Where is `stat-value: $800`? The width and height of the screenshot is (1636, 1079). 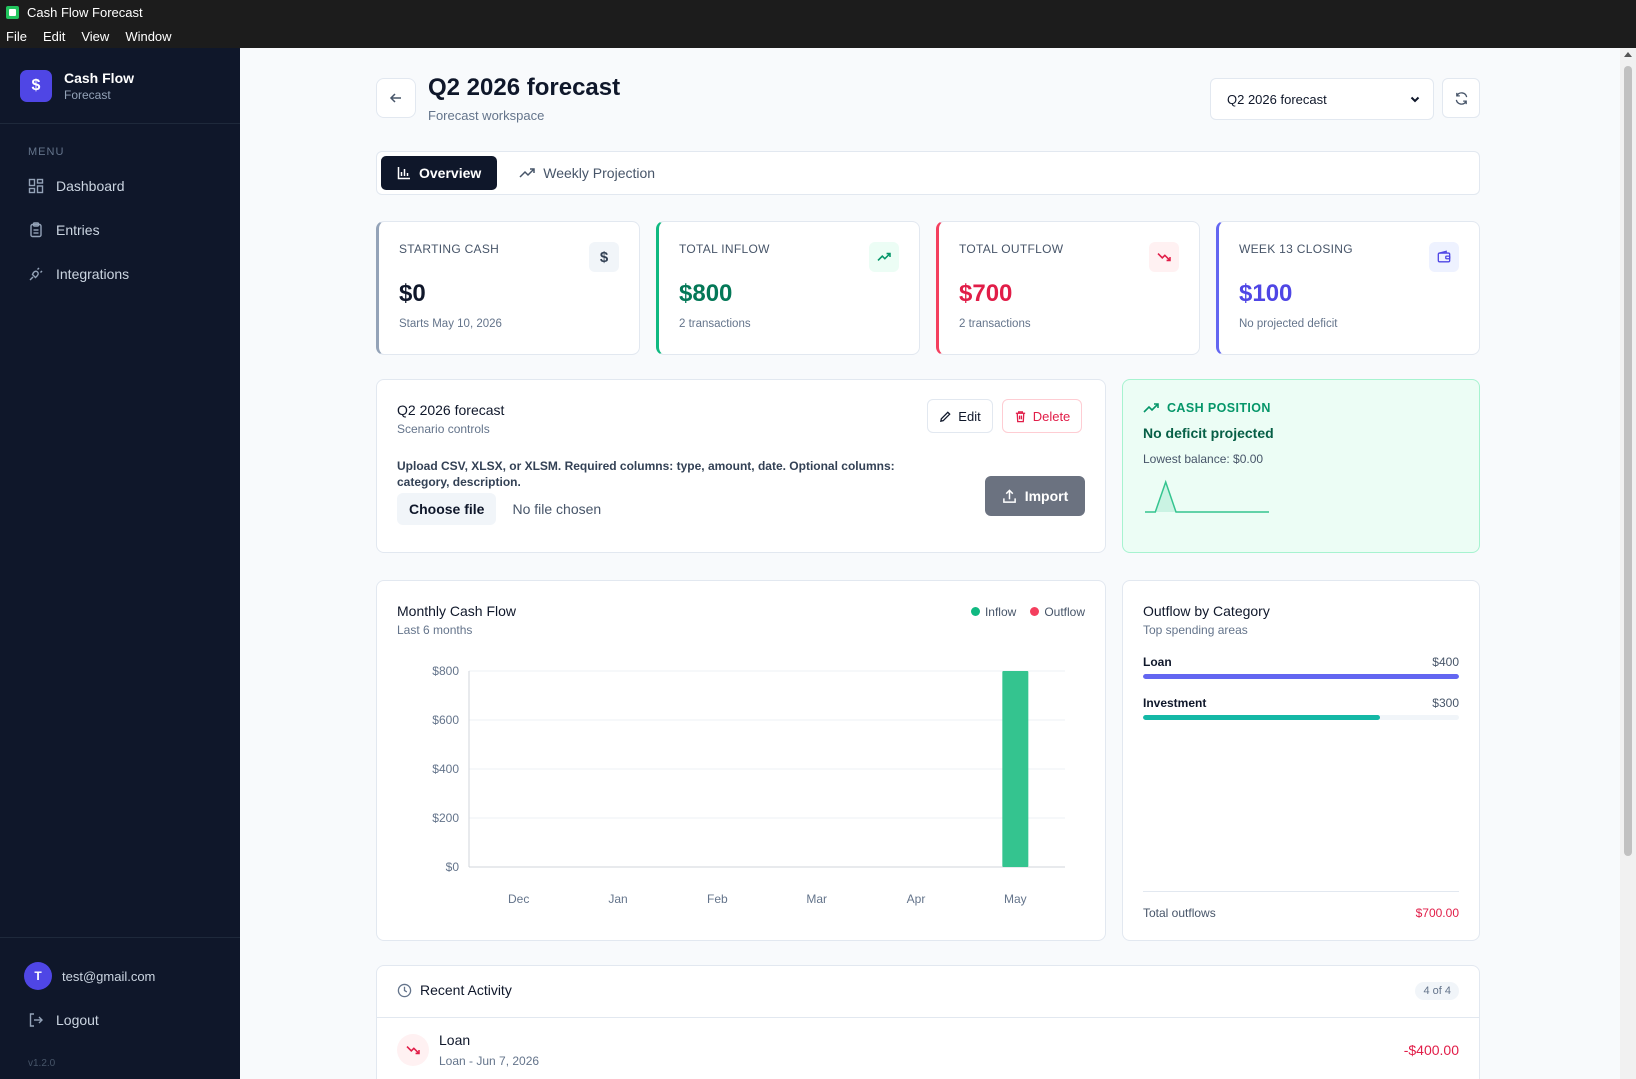 stat-value: $800 is located at coordinates (706, 293).